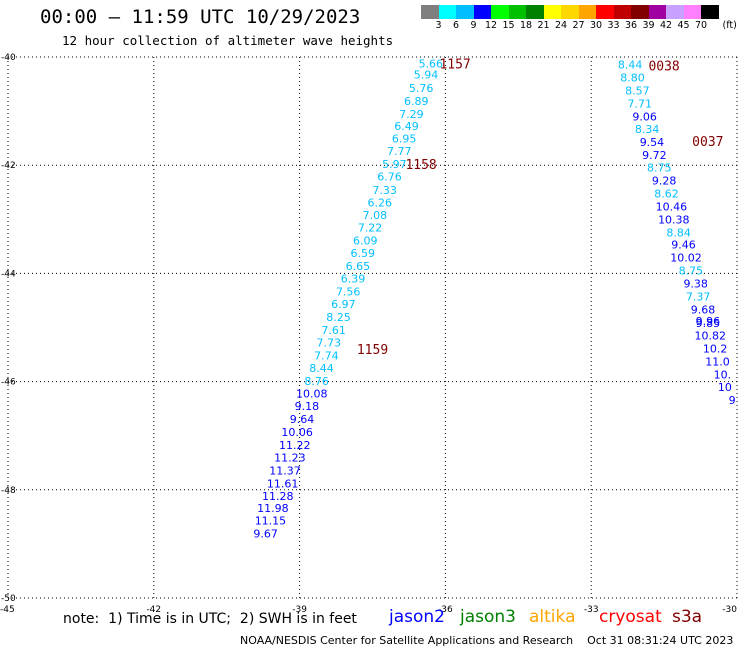 The image size is (740, 650). What do you see at coordinates (663, 67) in the screenshot?
I see `time-stamp-label: 0038` at bounding box center [663, 67].